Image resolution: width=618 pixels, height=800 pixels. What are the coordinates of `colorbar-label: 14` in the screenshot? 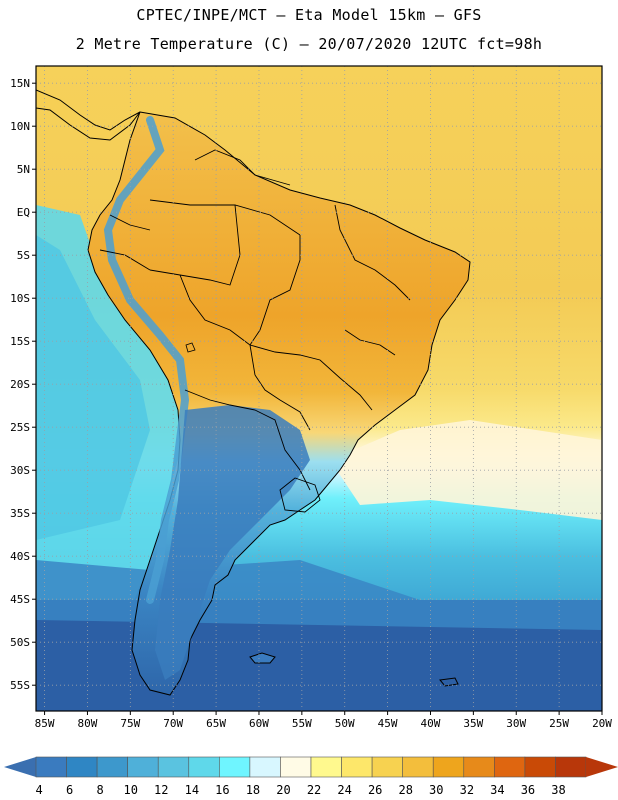 It's located at (192, 790).